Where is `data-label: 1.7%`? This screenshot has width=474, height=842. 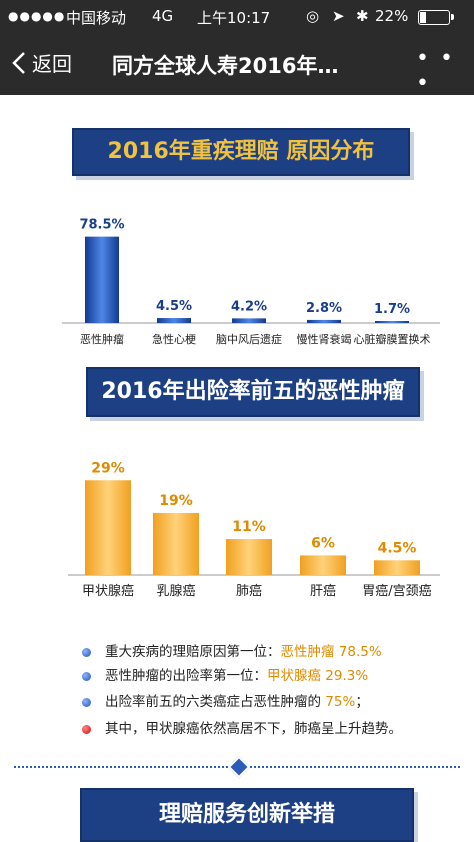 data-label: 1.7% is located at coordinates (392, 309).